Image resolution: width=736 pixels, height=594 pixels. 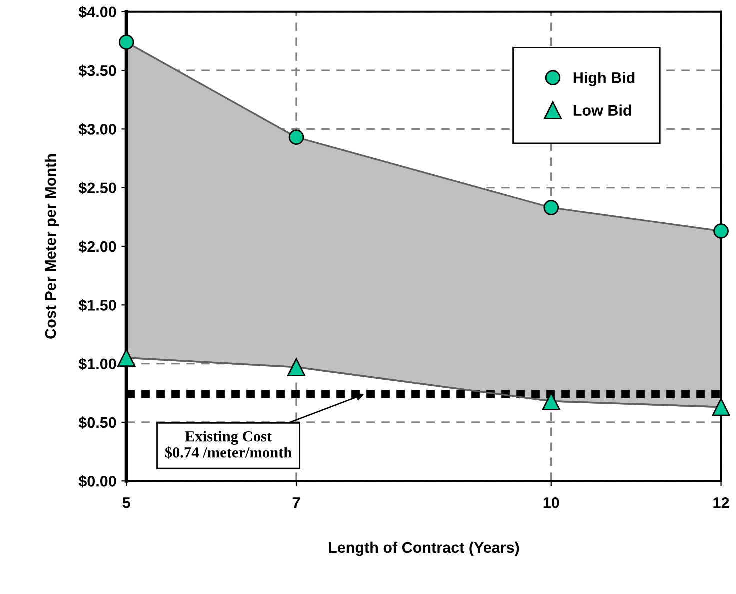 What do you see at coordinates (296, 503) in the screenshot?
I see `x-tick-label: 7` at bounding box center [296, 503].